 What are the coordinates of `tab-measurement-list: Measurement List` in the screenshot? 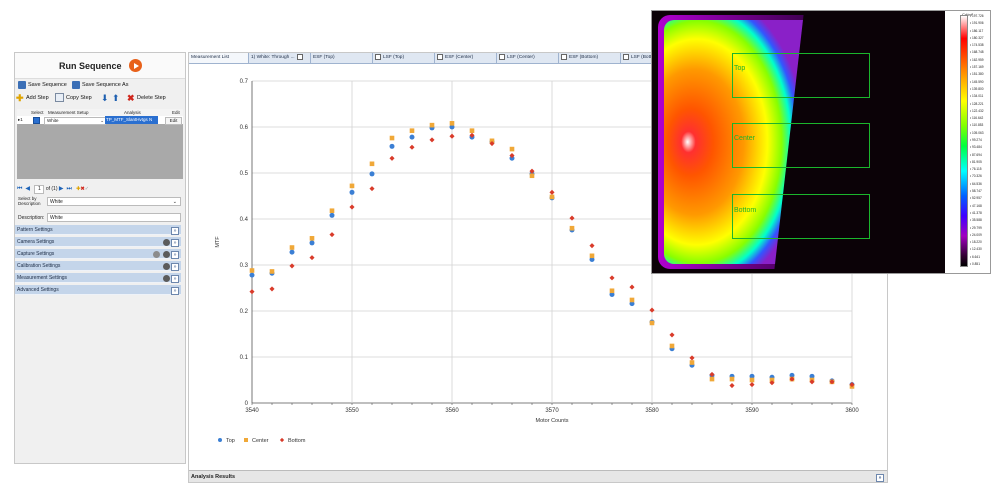 It's located at (219, 58).